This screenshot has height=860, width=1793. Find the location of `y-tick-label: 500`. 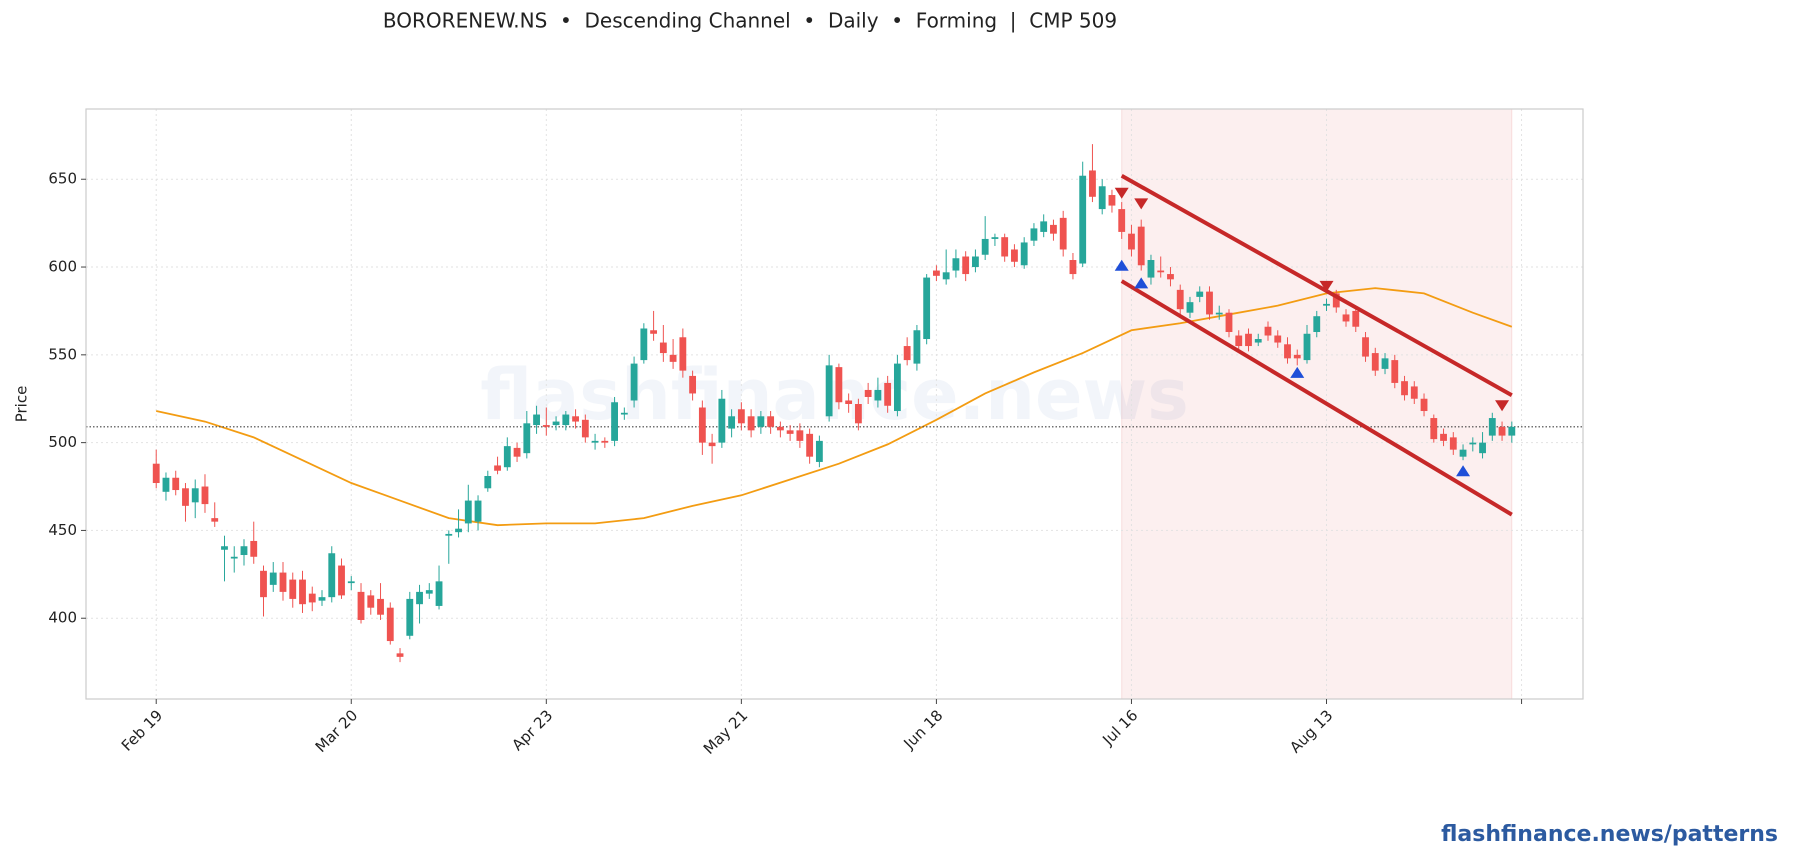

y-tick-label: 500 is located at coordinates (62, 442).